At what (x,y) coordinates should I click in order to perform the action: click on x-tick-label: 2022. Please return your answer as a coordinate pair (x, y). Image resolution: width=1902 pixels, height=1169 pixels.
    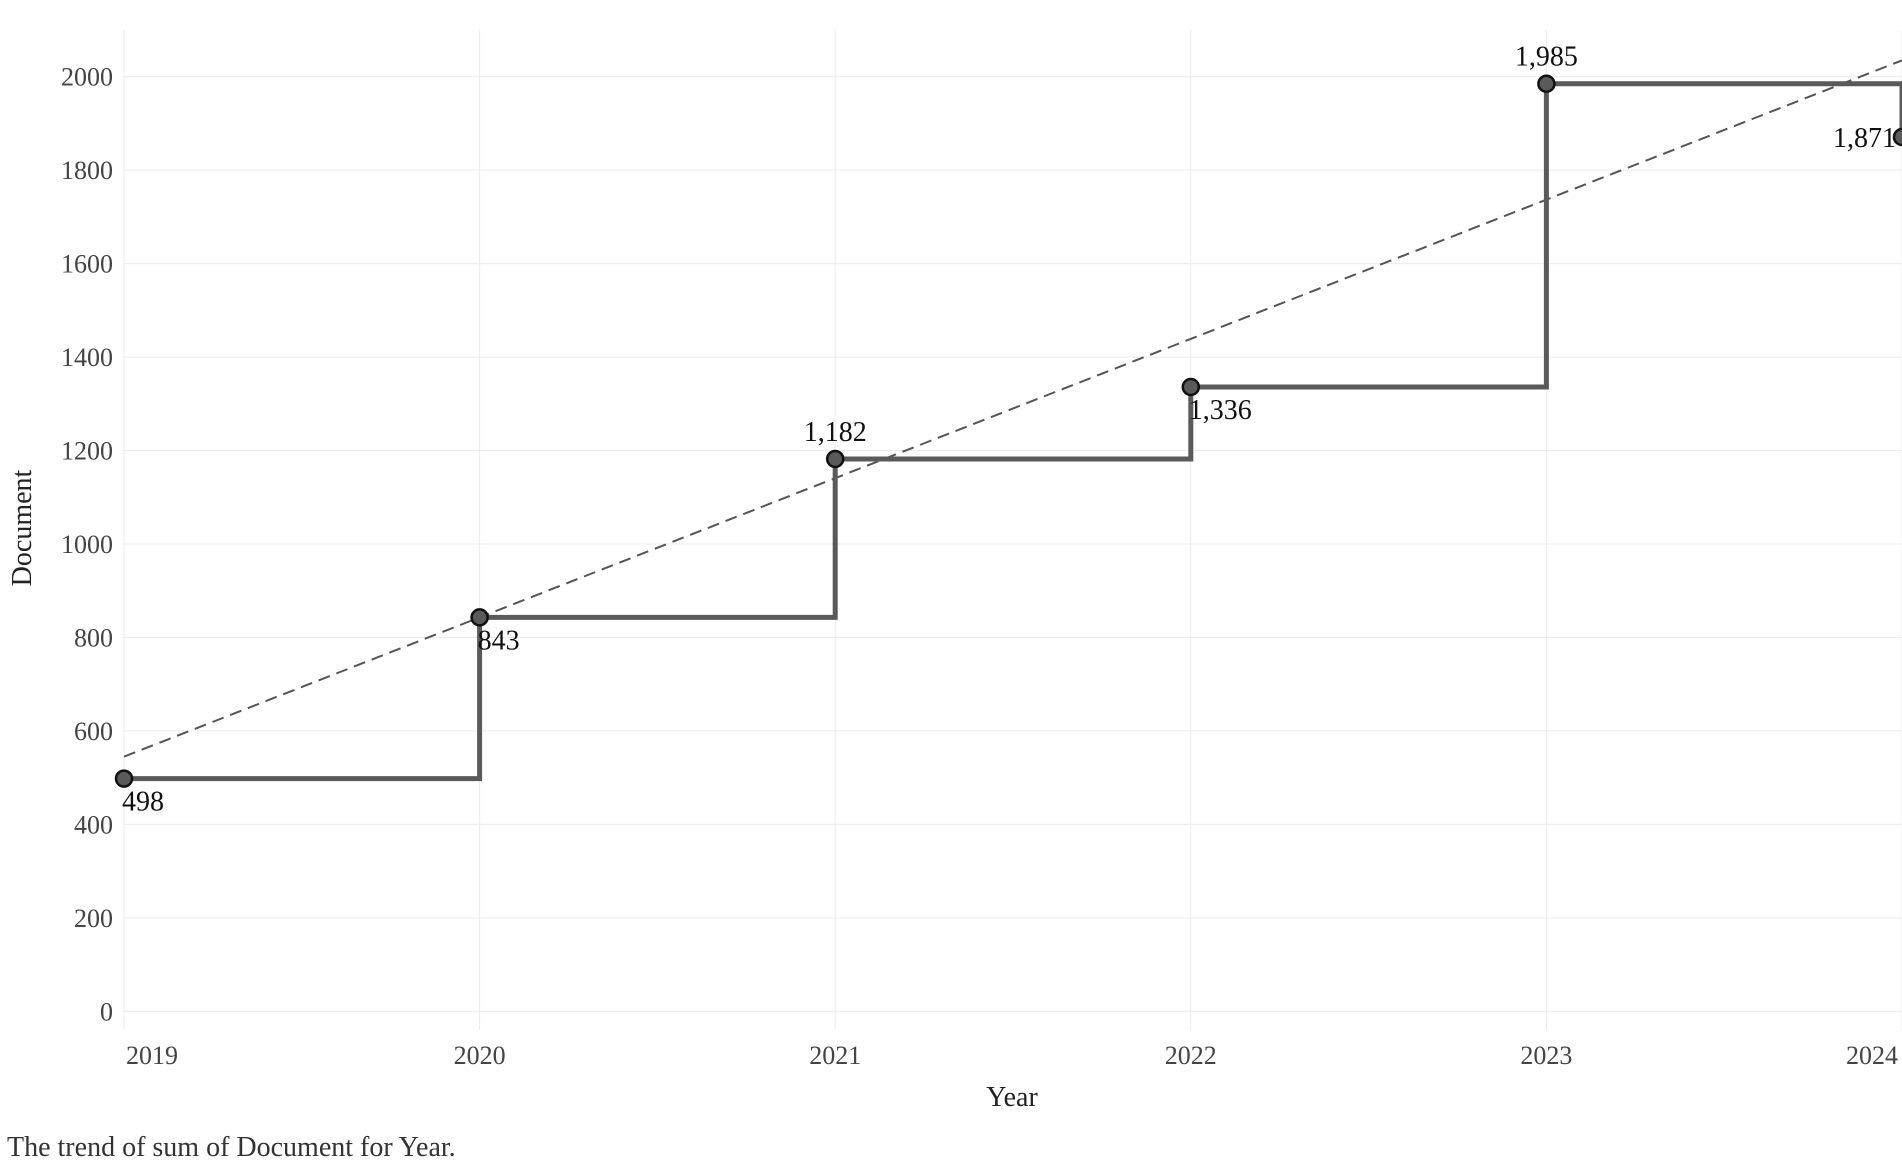
    Looking at the image, I should click on (1191, 1055).